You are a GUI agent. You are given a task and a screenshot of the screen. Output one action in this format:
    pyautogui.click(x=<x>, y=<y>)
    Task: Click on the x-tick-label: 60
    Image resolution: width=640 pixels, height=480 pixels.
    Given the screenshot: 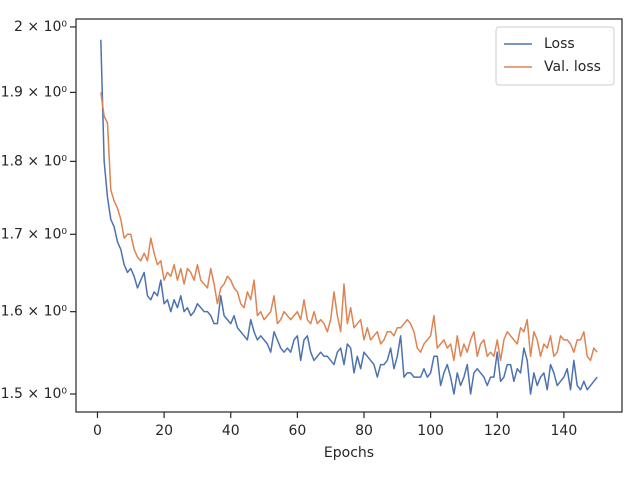 What is the action you would take?
    pyautogui.click(x=297, y=431)
    